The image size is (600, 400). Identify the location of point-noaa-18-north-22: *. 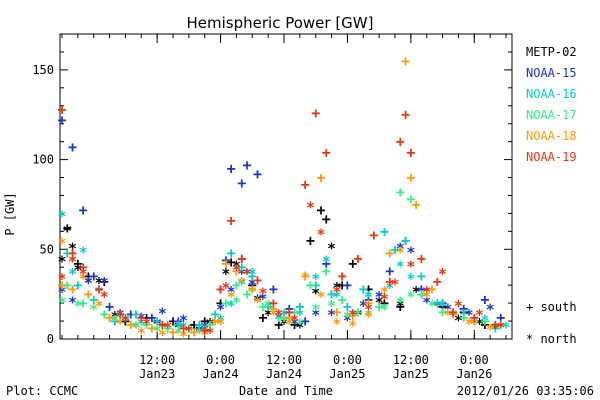
(410, 267).